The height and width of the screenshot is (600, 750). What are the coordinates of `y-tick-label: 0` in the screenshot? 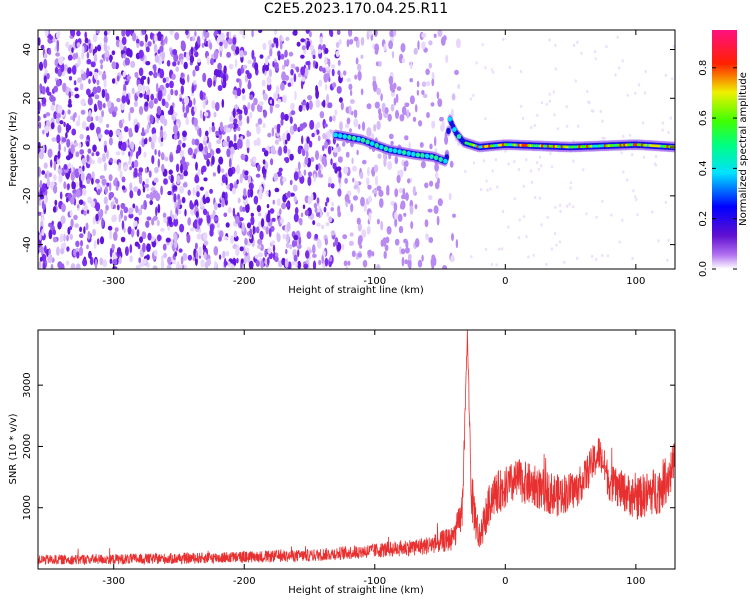 It's located at (27, 147).